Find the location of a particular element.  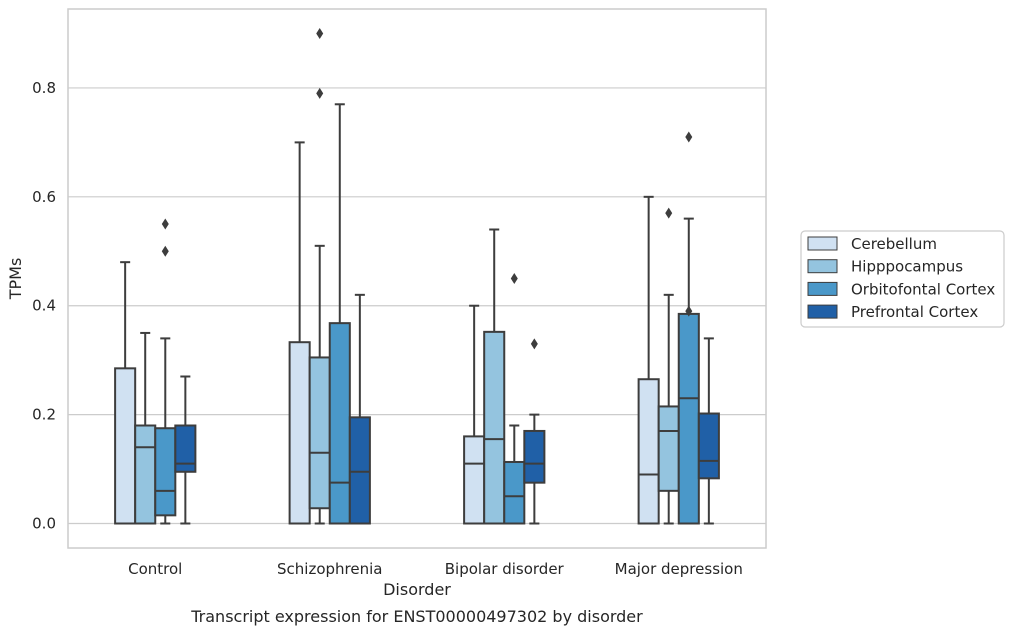

x-tick-label: Control is located at coordinates (155, 569).